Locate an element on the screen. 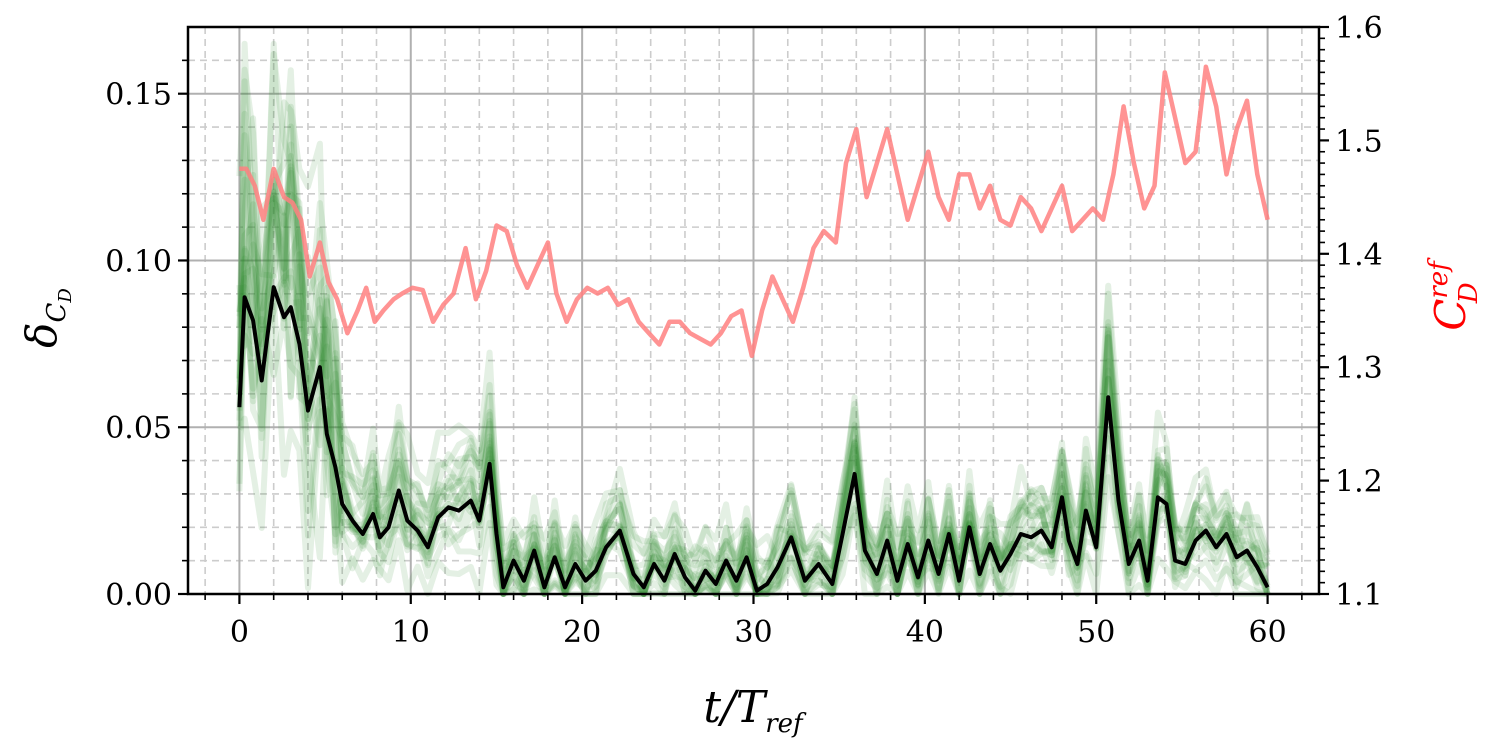 This screenshot has height=750, width=1500. left-y-tick-label: 0.10 is located at coordinates (138, 261).